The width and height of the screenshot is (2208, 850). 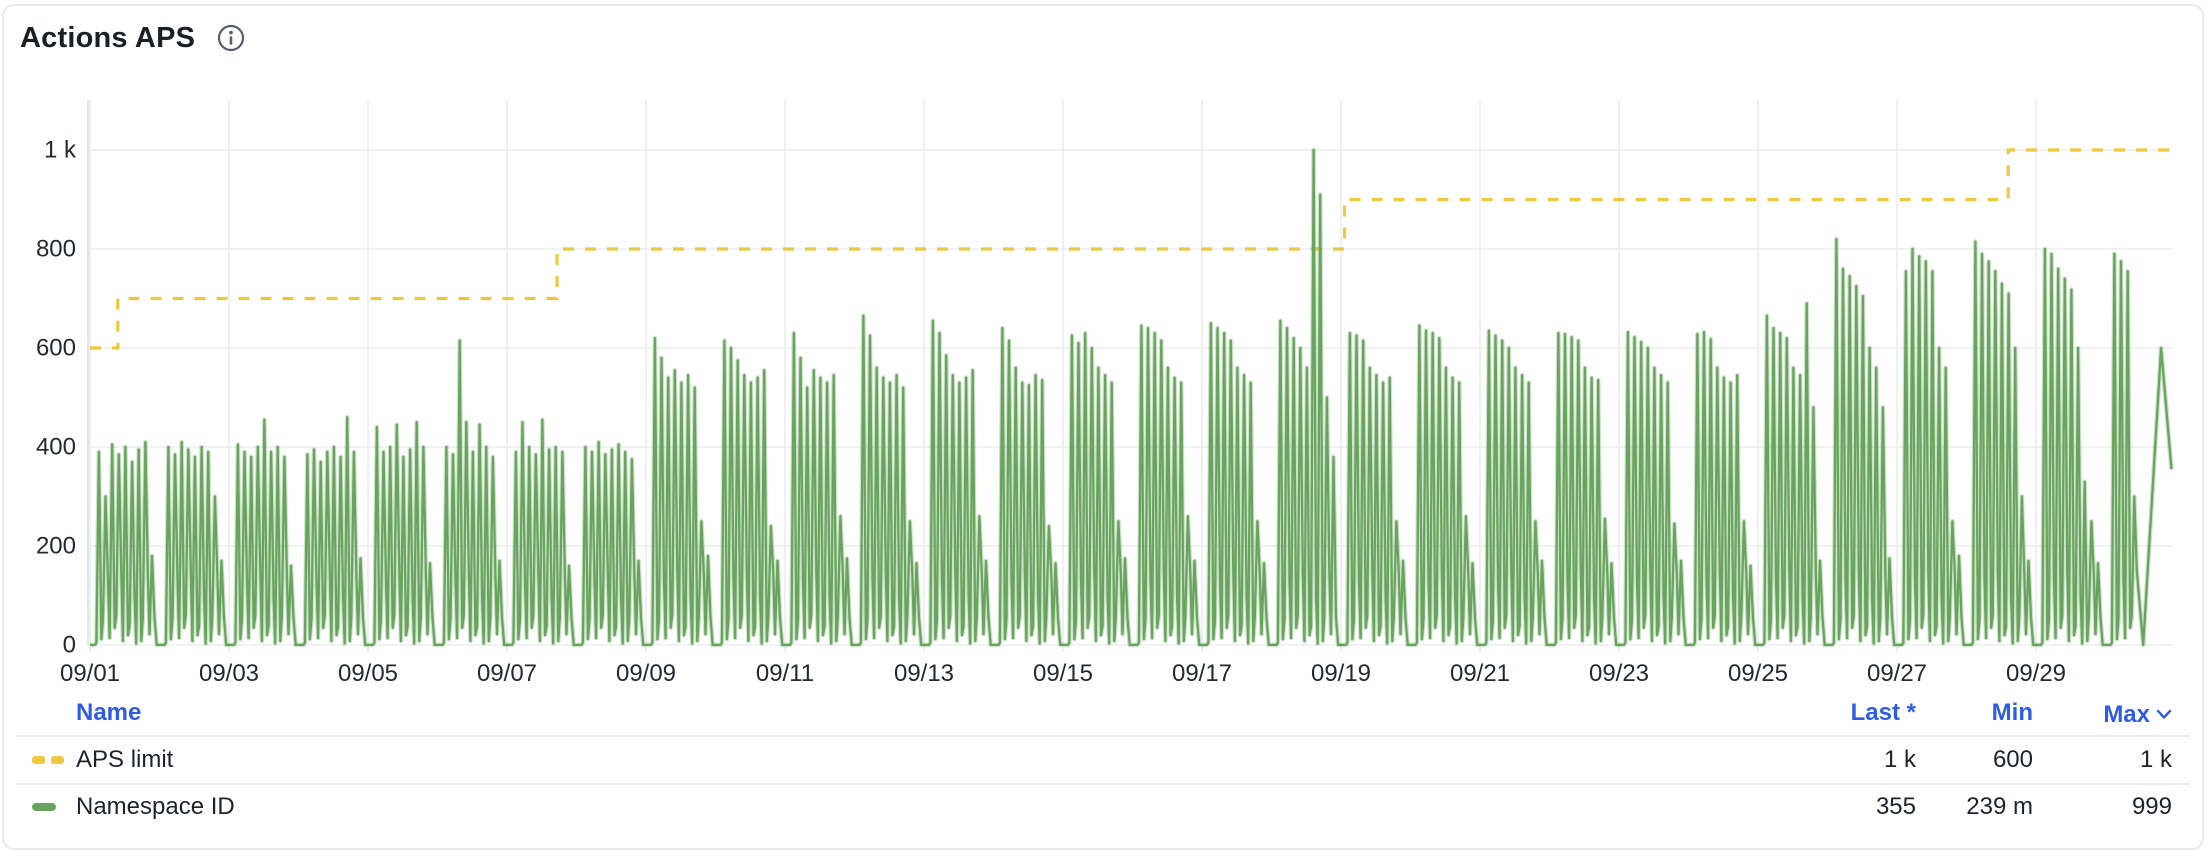 What do you see at coordinates (48, 760) in the screenshot?
I see `aps-limit-swatch-dashed-icon` at bounding box center [48, 760].